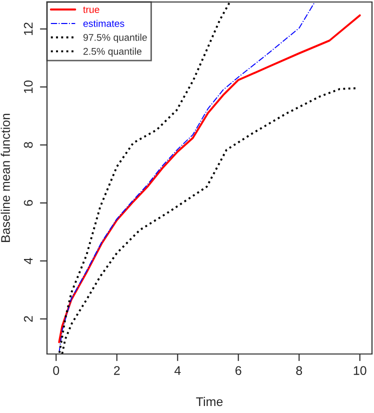 The height and width of the screenshot is (413, 374). What do you see at coordinates (28, 145) in the screenshot?
I see `y-tick-label: 8` at bounding box center [28, 145].